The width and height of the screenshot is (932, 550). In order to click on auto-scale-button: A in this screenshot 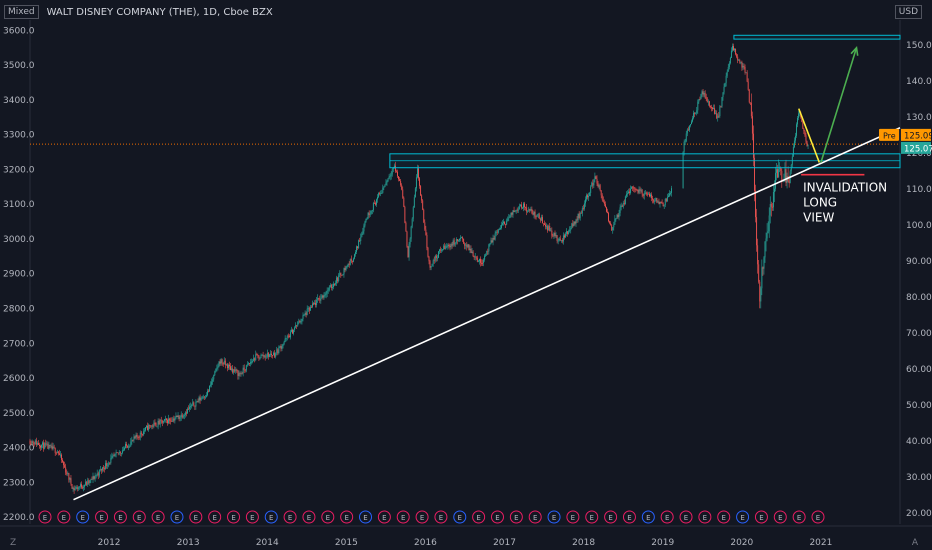, I will do `click(914, 543)`.